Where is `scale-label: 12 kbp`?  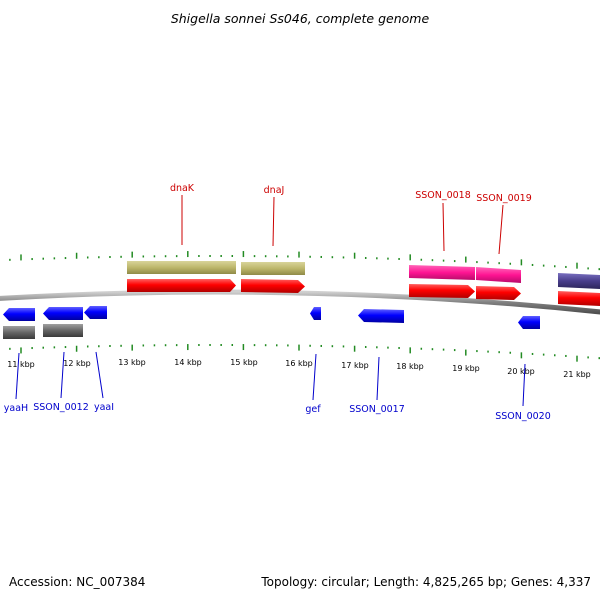
scale-label: 12 kbp is located at coordinates (77, 363).